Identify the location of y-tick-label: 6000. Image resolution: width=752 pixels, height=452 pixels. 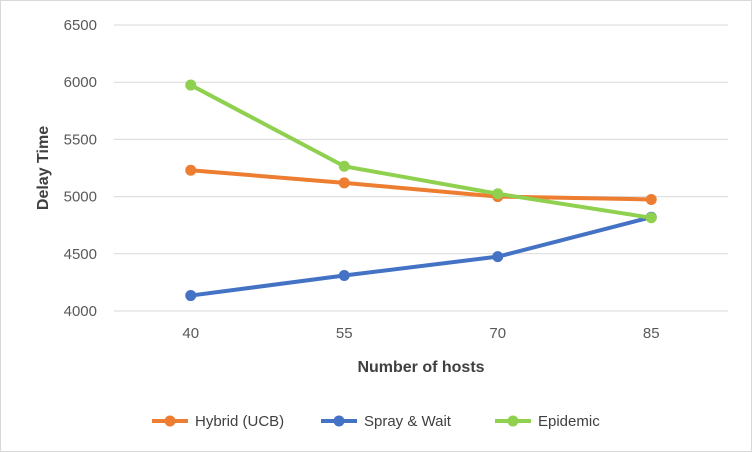
(80, 82).